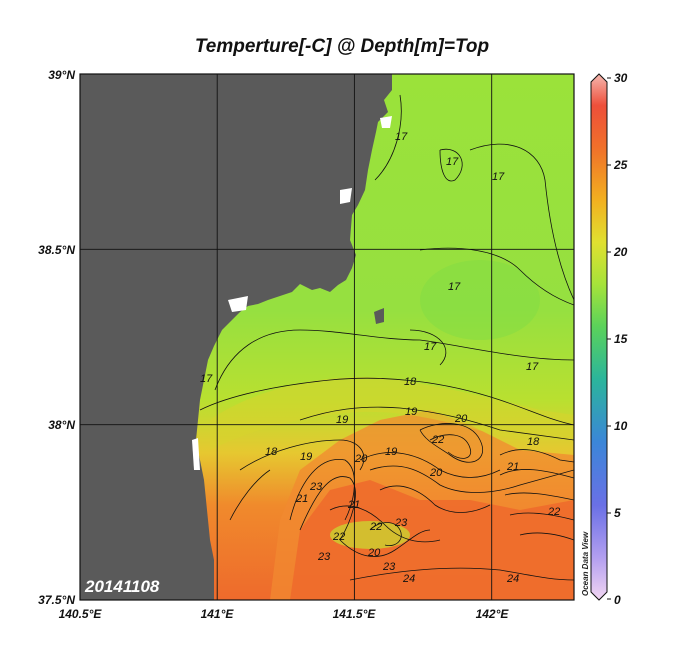  What do you see at coordinates (218, 614) in the screenshot?
I see `x-tick-label: 141°E` at bounding box center [218, 614].